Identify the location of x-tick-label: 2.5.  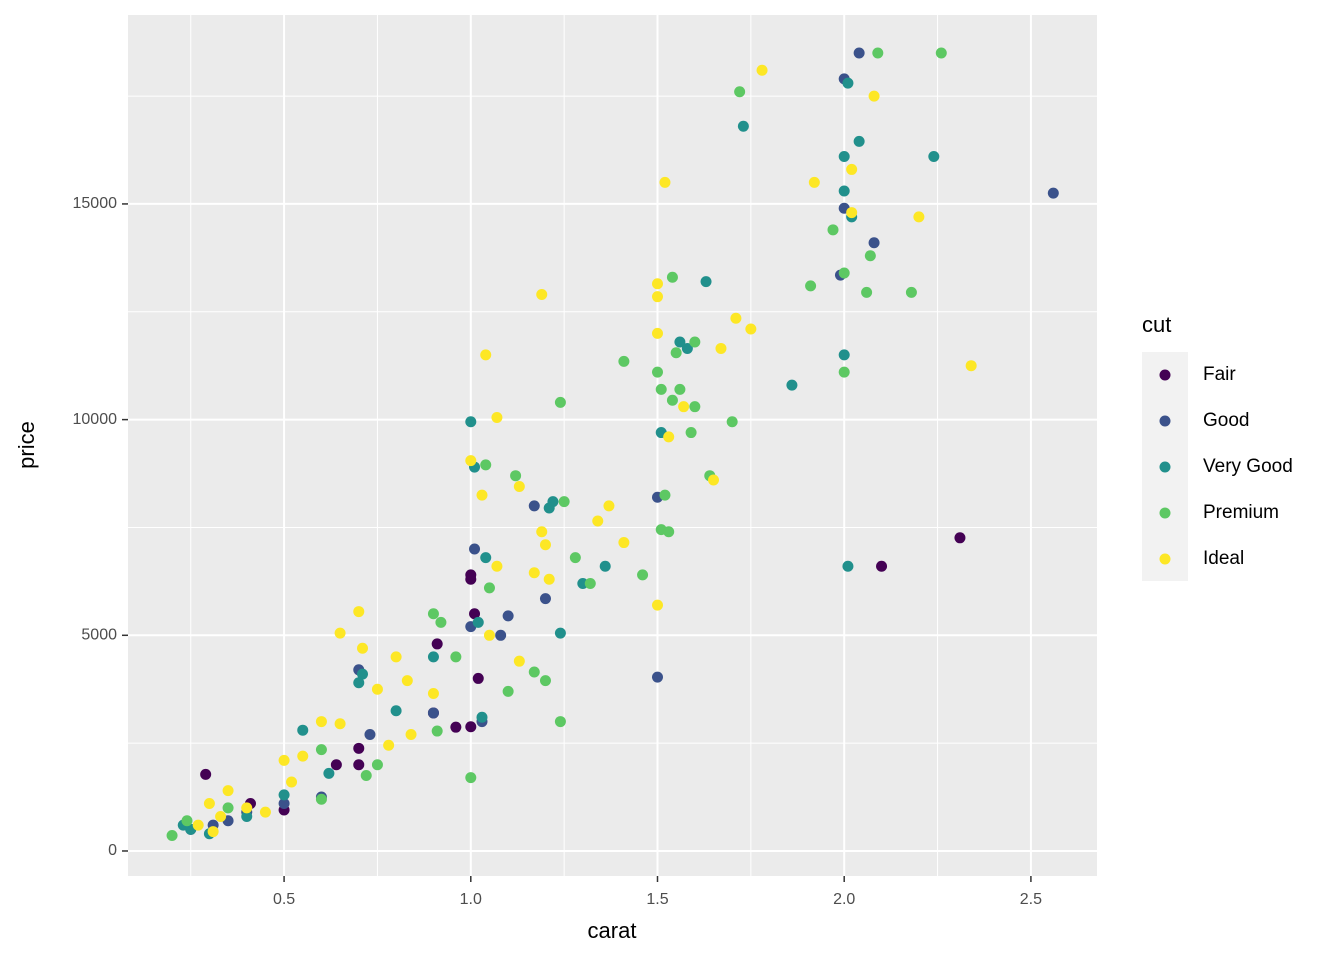
(1031, 899).